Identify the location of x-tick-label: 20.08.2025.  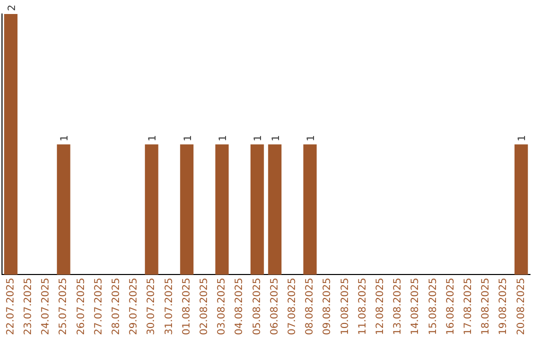
(521, 307).